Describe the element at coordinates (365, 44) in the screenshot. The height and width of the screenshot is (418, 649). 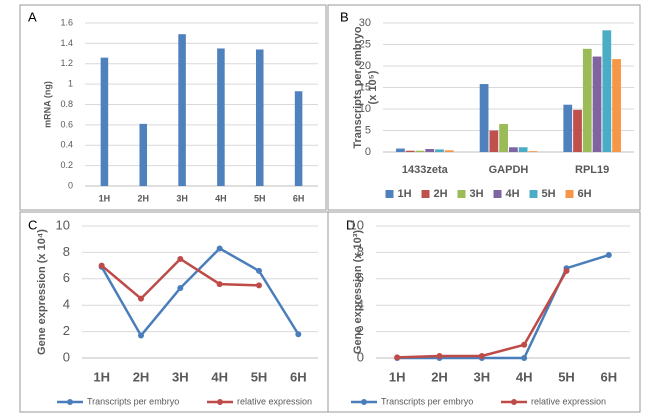
I see `y-tick-label: 25` at that location.